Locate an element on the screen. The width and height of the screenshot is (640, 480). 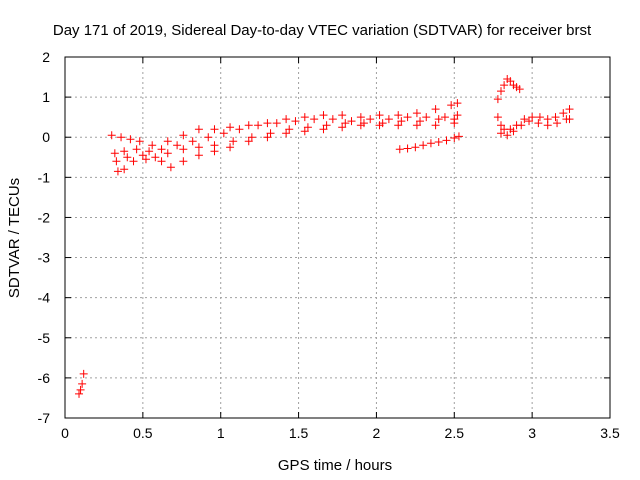
y-tick-label: -3 is located at coordinates (44, 258).